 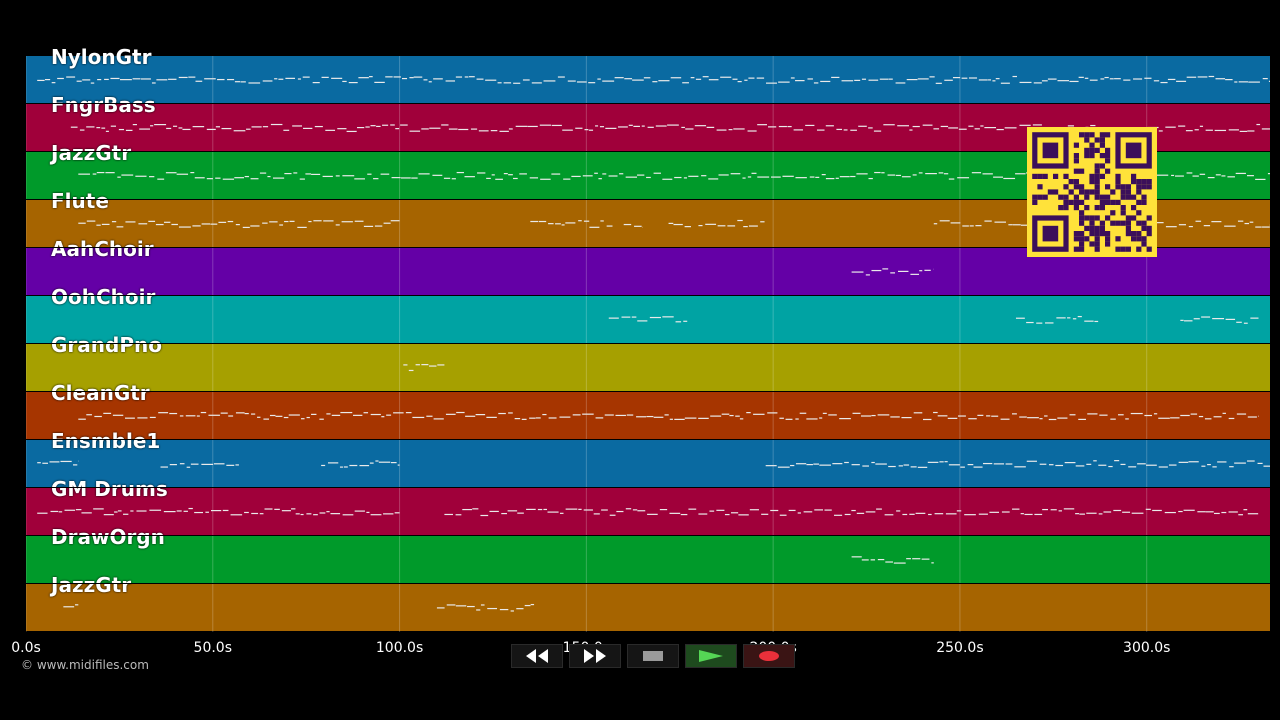 I want to click on track-label: OohChoir, so click(x=103, y=297).